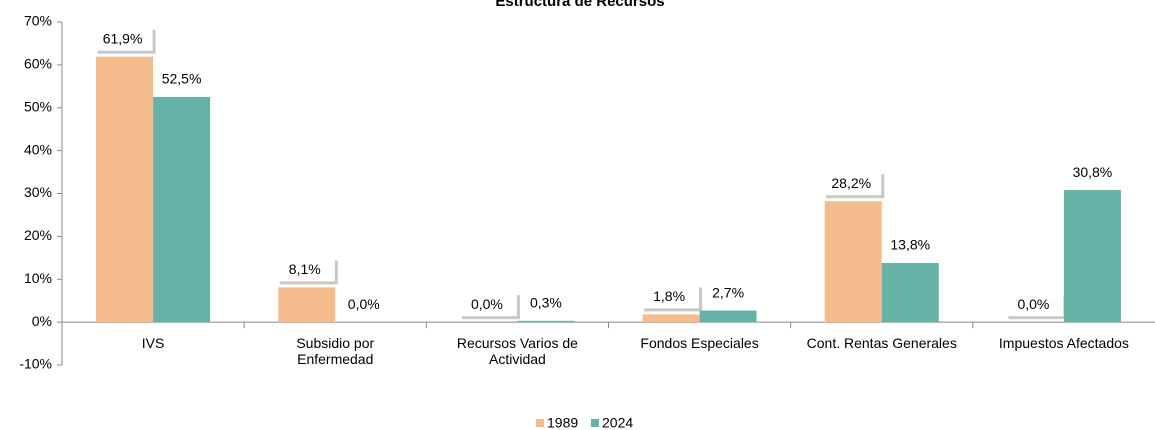  What do you see at coordinates (35, 364) in the screenshot?
I see `y-tick-label: -10%` at bounding box center [35, 364].